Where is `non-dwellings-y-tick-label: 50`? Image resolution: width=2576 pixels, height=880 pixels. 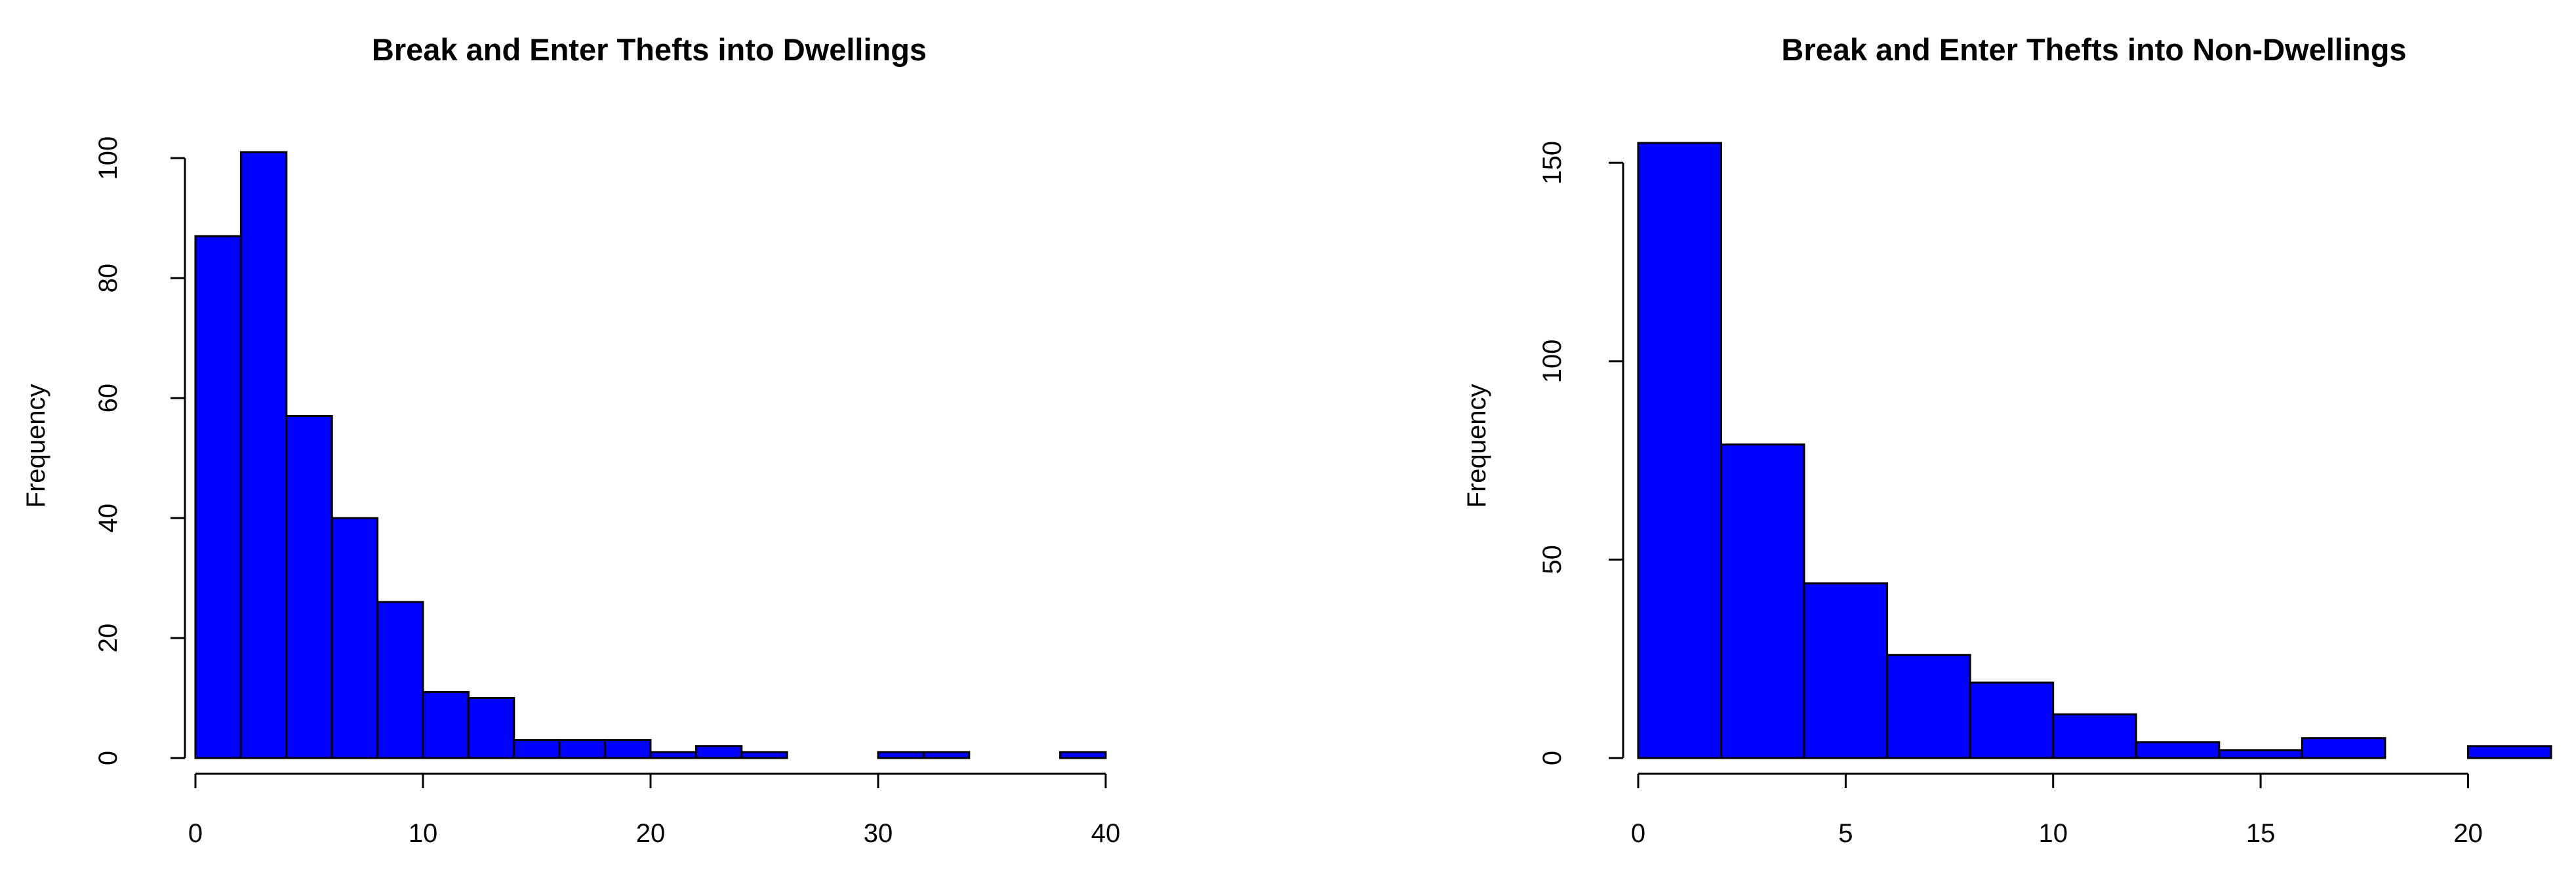
non-dwellings-y-tick-label: 50 is located at coordinates (1552, 559).